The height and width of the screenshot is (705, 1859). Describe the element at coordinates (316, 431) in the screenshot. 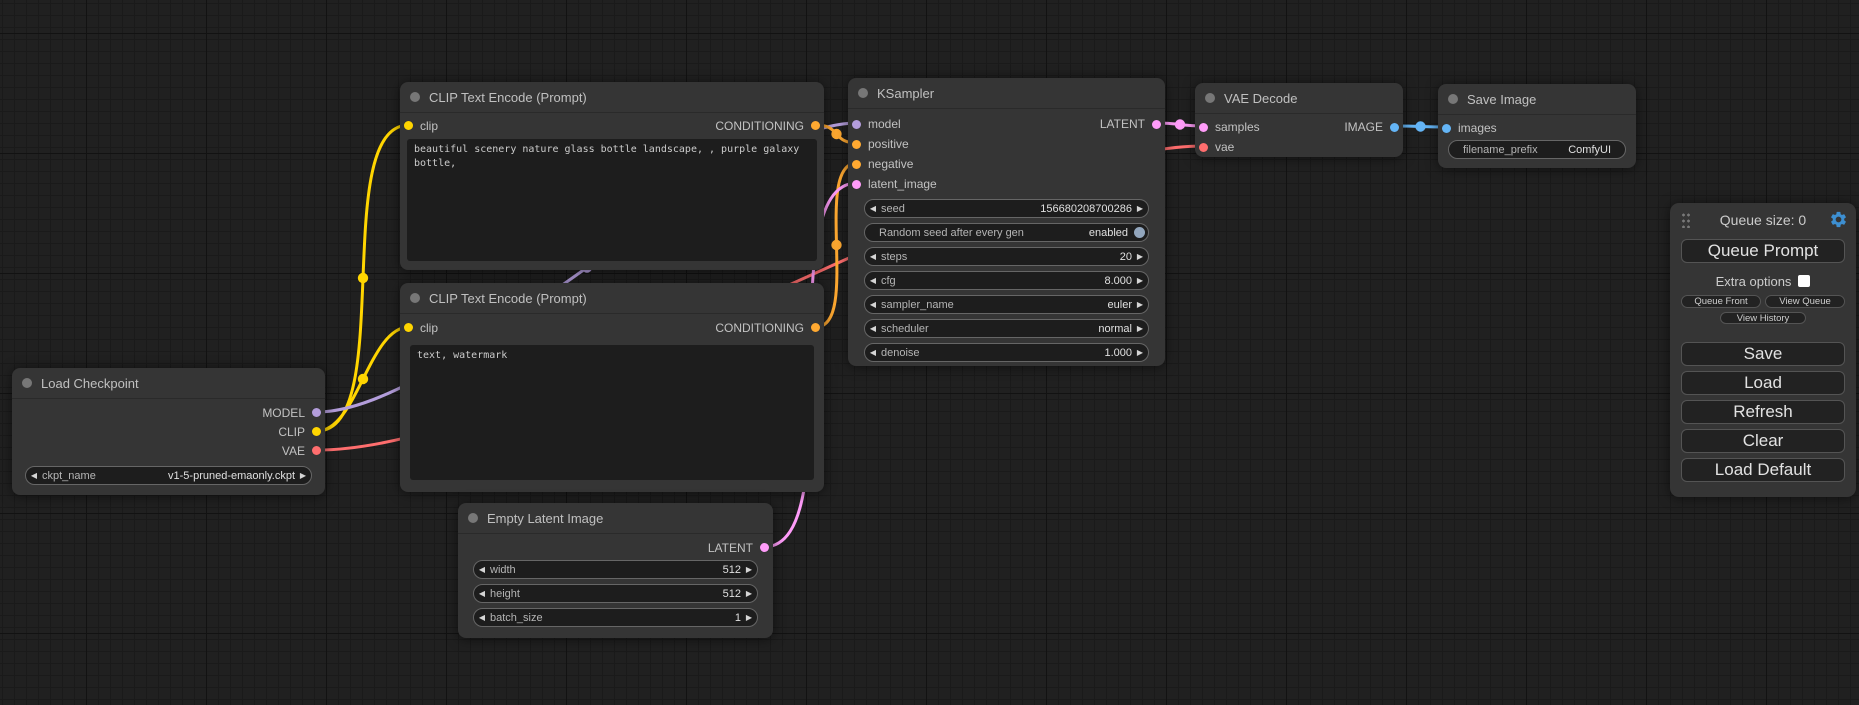

I see `output-dot-clip` at that location.